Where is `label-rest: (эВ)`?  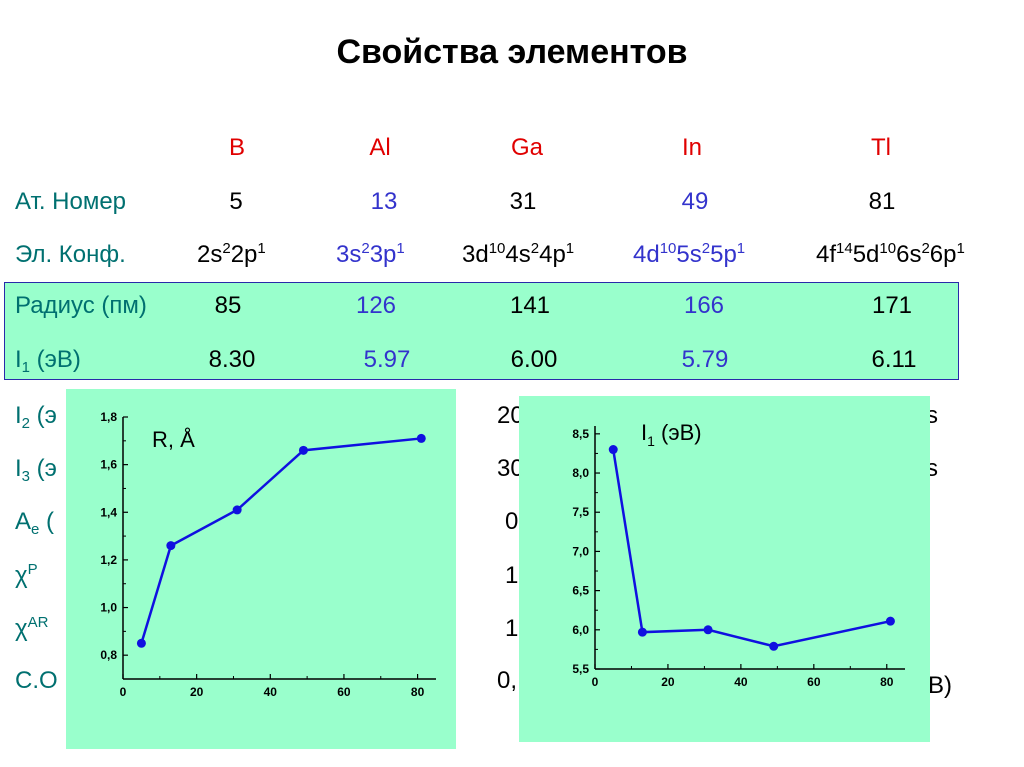 label-rest: (эВ) is located at coordinates (55, 359).